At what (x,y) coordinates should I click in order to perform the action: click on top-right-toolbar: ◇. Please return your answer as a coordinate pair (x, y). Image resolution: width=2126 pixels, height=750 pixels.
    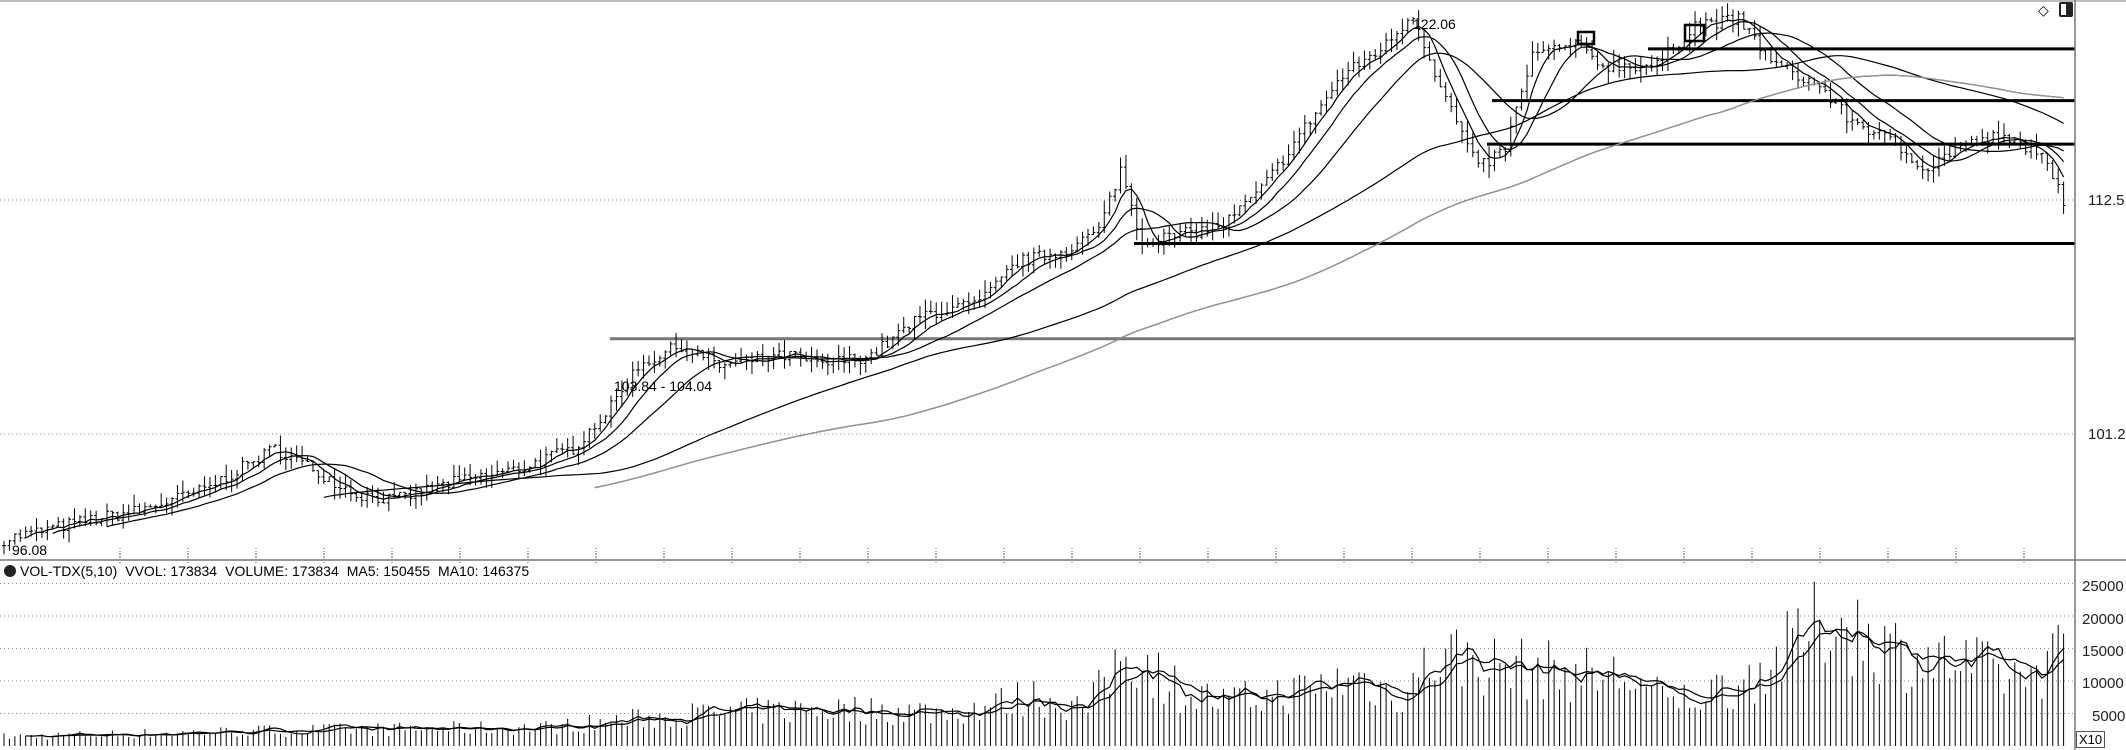
    Looking at the image, I should click on (2055, 10).